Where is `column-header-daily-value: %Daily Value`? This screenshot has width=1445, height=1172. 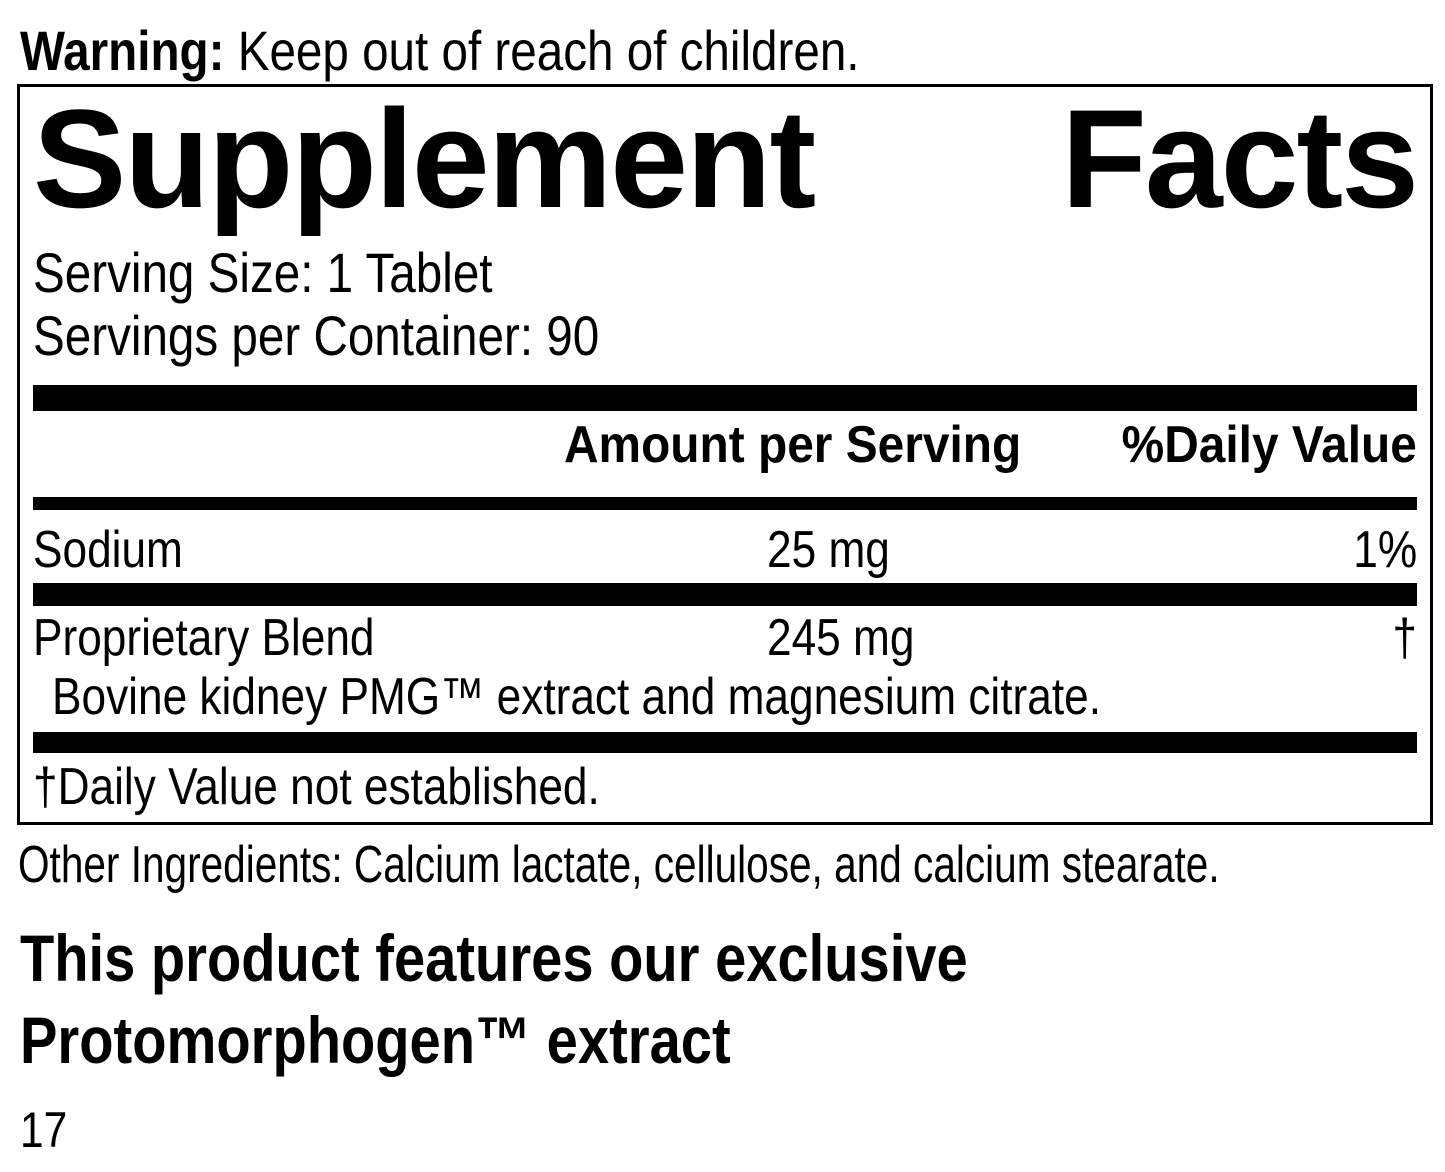 column-header-daily-value: %Daily Value is located at coordinates (1269, 445).